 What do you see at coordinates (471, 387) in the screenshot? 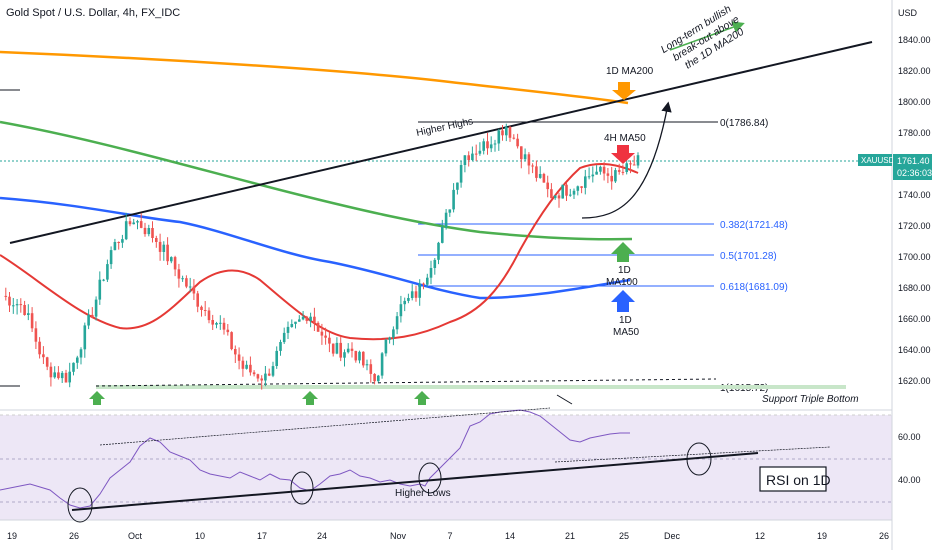
I see `support-zone` at bounding box center [471, 387].